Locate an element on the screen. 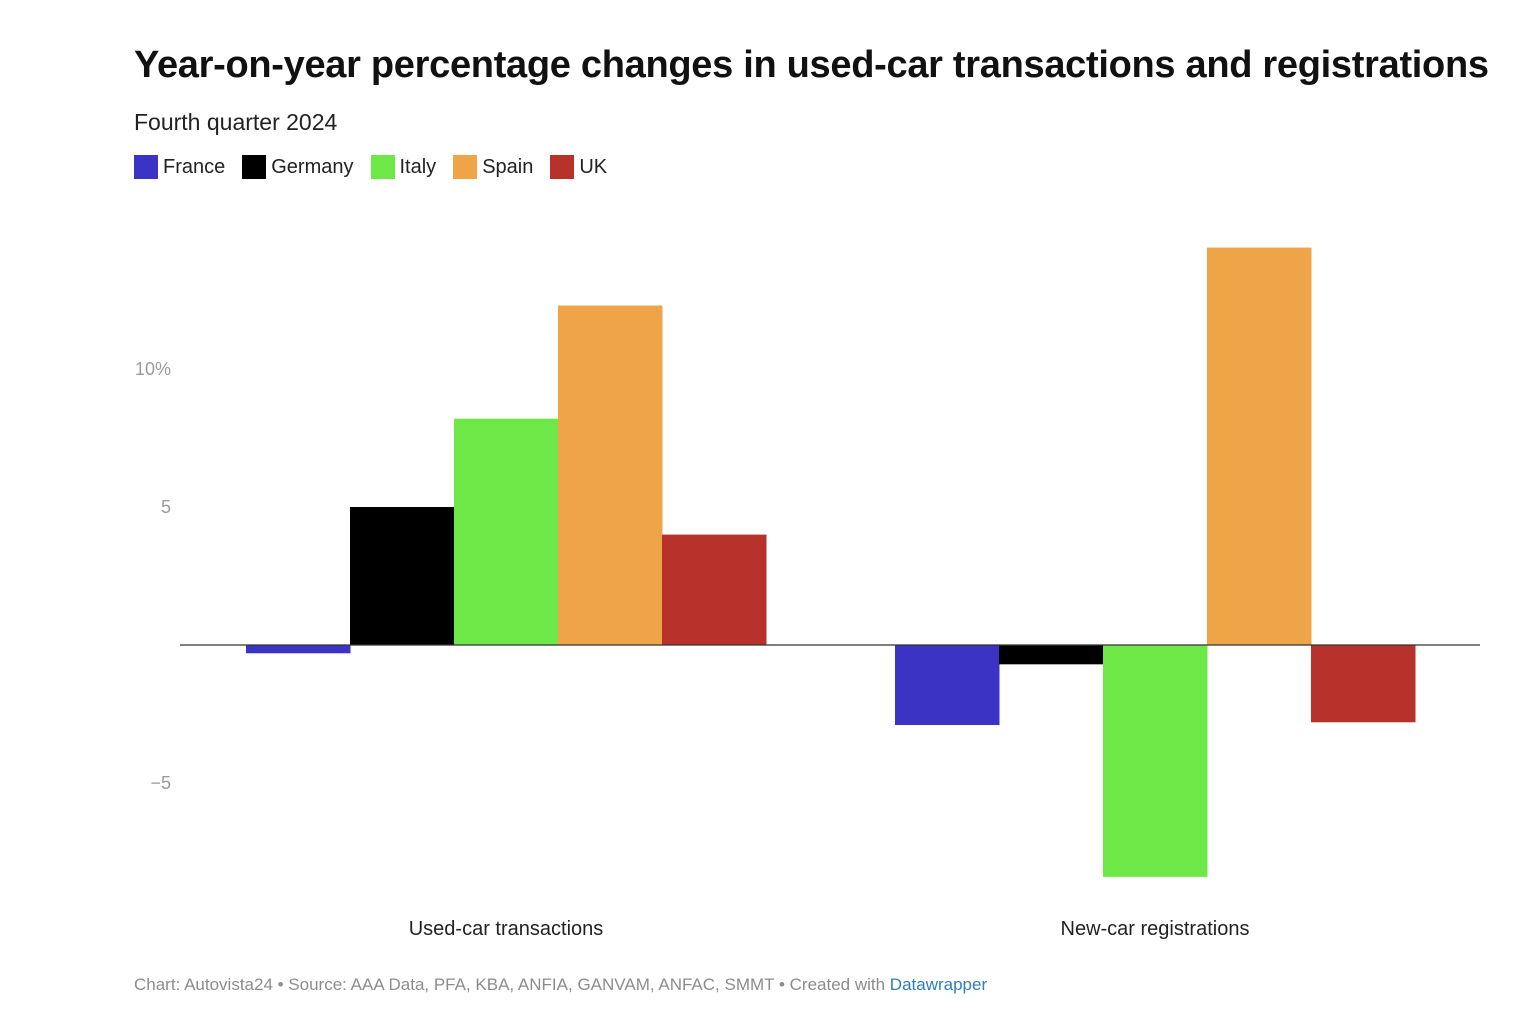  legend-item-germany: Germany is located at coordinates (298, 167).